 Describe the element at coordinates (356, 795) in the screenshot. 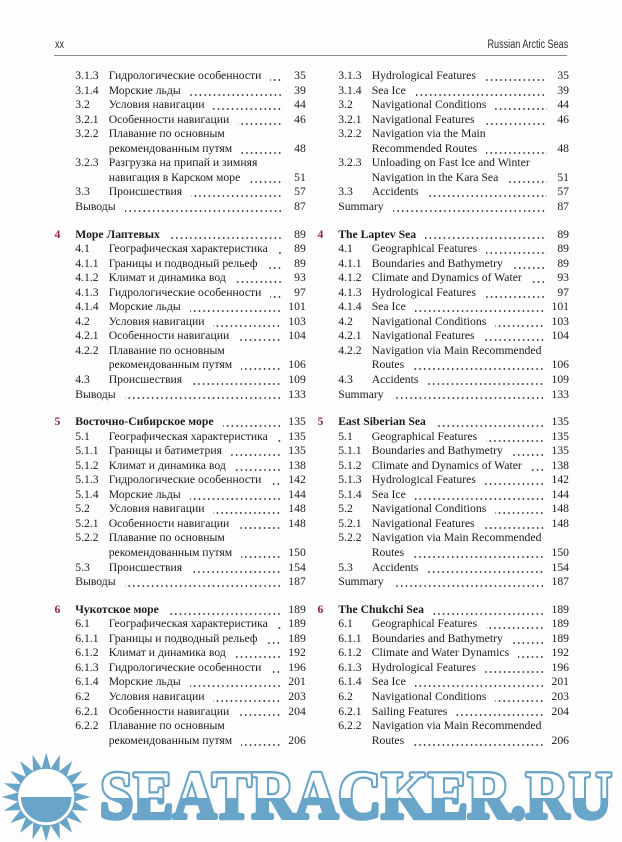

I see `svg-text: SEATRACKER.RU` at that location.